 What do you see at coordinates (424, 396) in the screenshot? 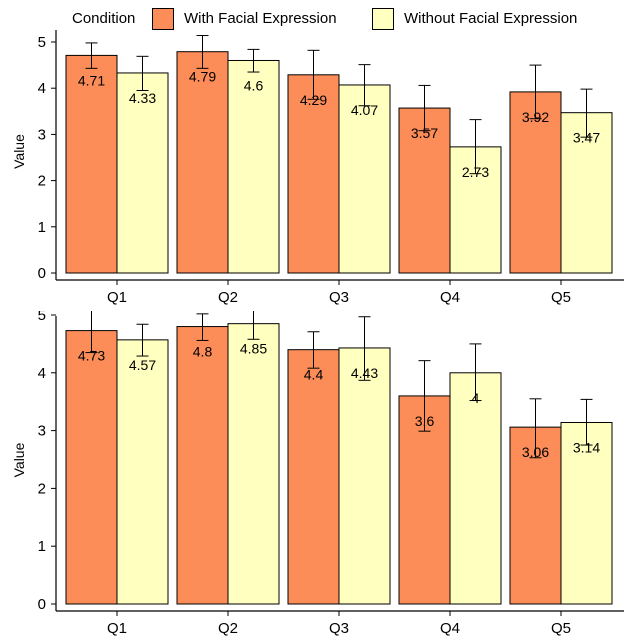
I see `c1-errorbar-q4-with` at bounding box center [424, 396].